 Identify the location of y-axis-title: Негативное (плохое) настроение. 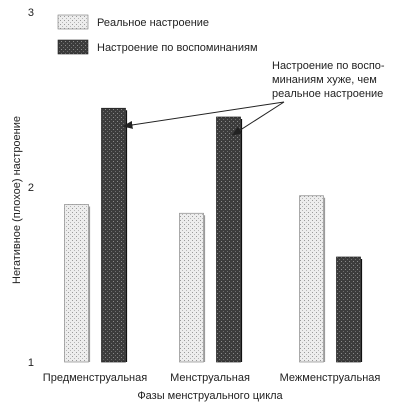
(17, 200).